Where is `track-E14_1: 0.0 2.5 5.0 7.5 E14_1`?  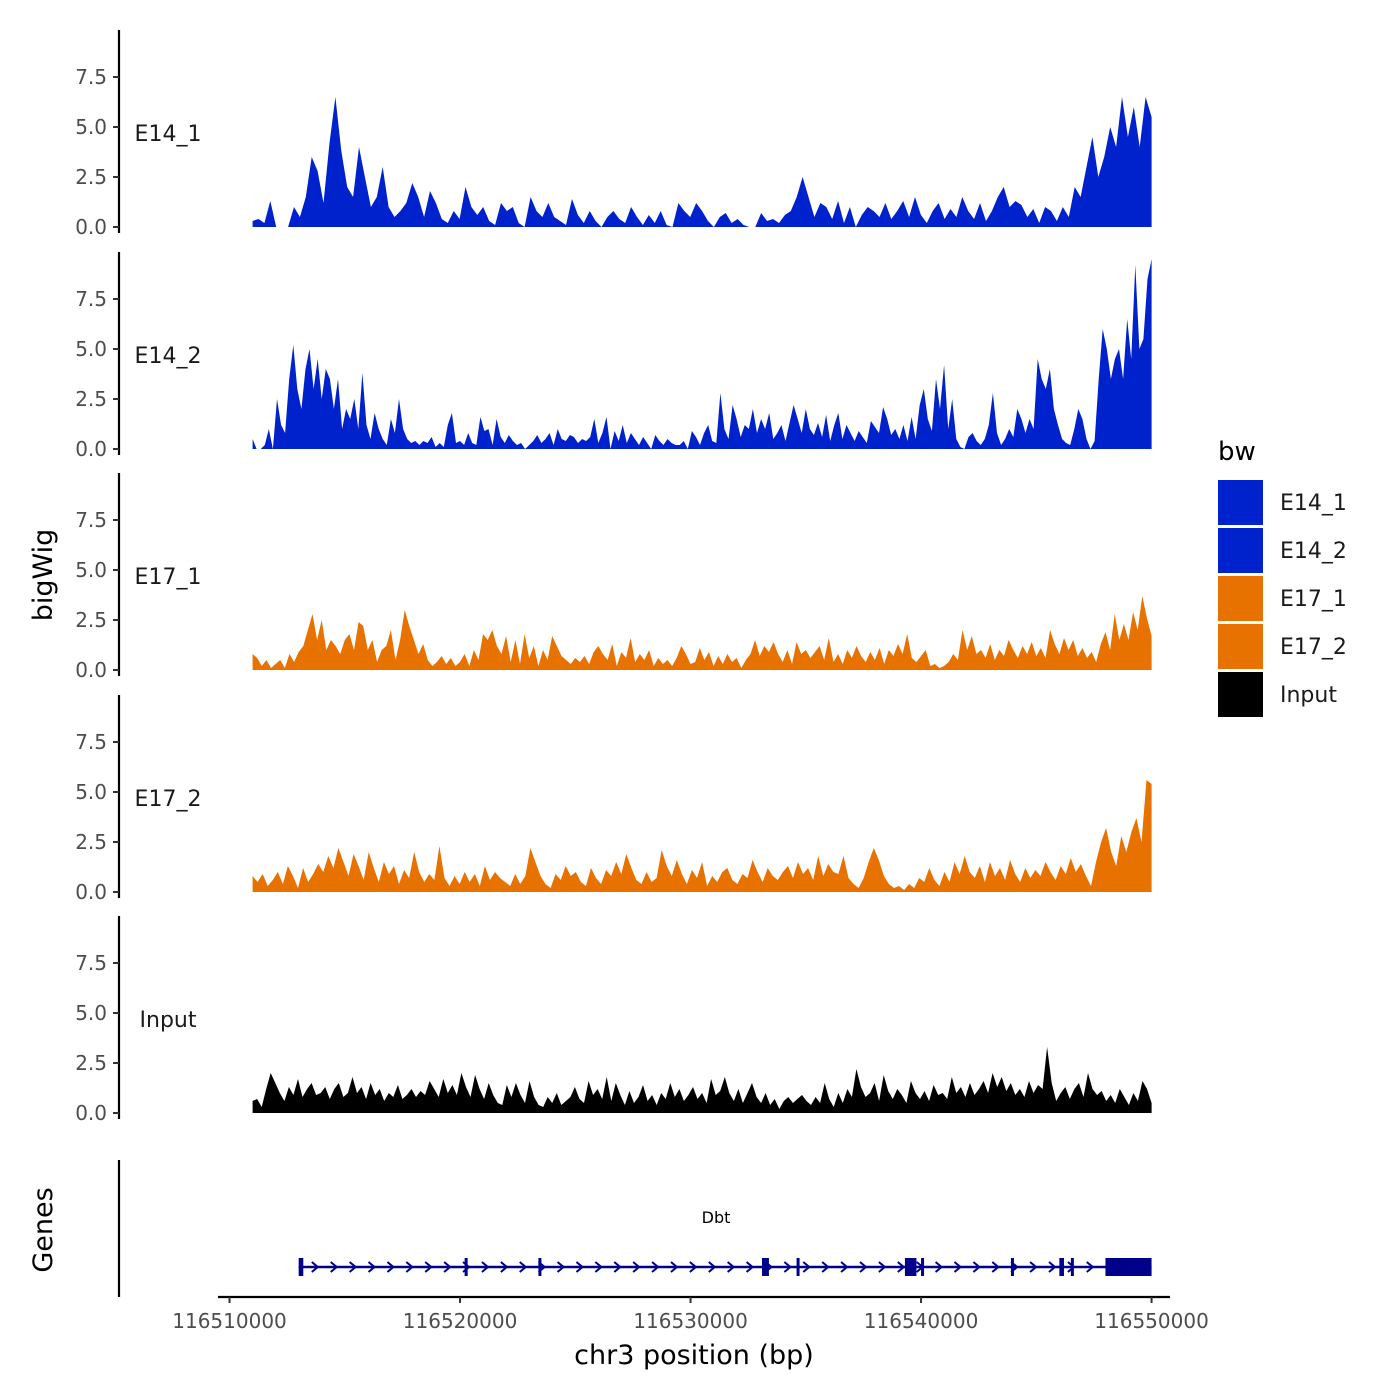 track-E14_1: 0.0 2.5 5.0 7.5 E14_1 is located at coordinates (613, 134).